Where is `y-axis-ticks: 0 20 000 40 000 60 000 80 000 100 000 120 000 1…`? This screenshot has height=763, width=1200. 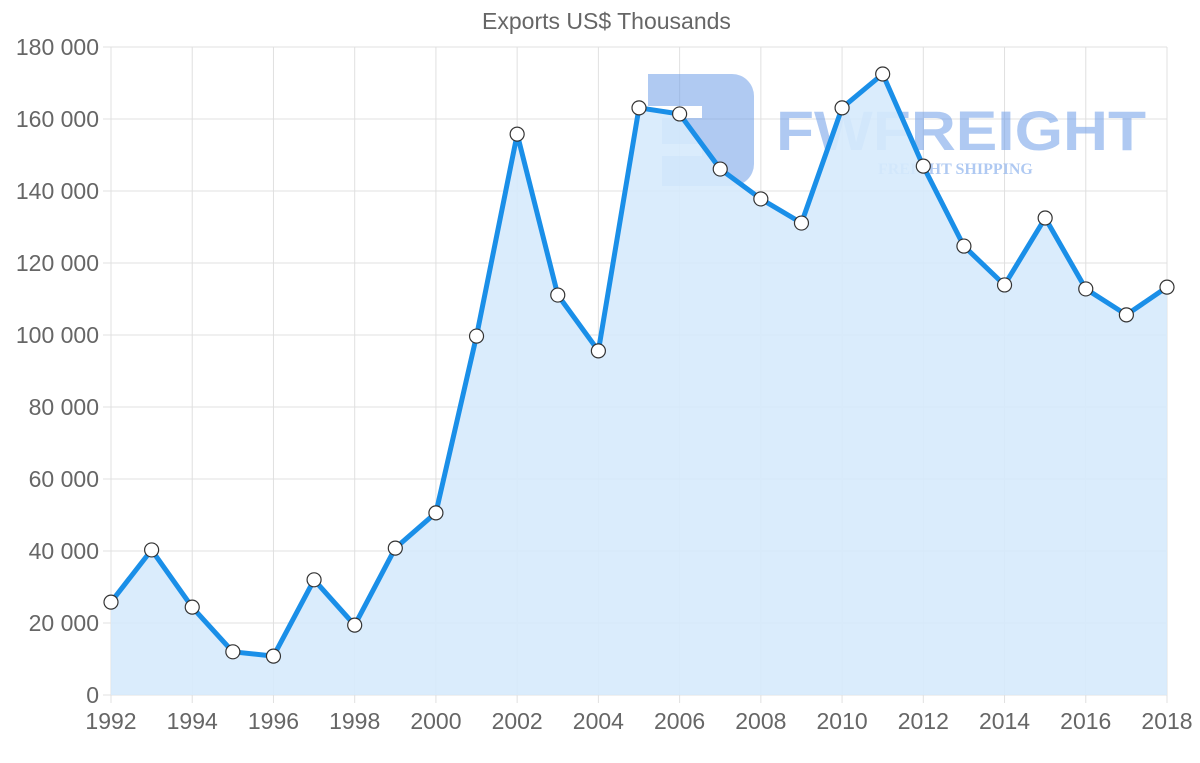
y-axis-ticks: 0 20 000 40 000 60 000 80 000 100 000 120 000 1… is located at coordinates (57, 371).